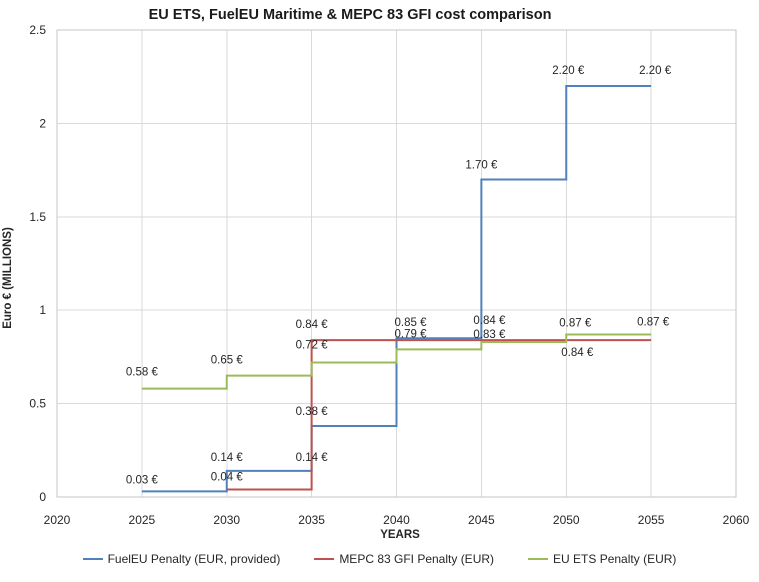 This screenshot has width=759, height=582. What do you see at coordinates (37, 217) in the screenshot?
I see `y-tick-label: 1.5` at bounding box center [37, 217].